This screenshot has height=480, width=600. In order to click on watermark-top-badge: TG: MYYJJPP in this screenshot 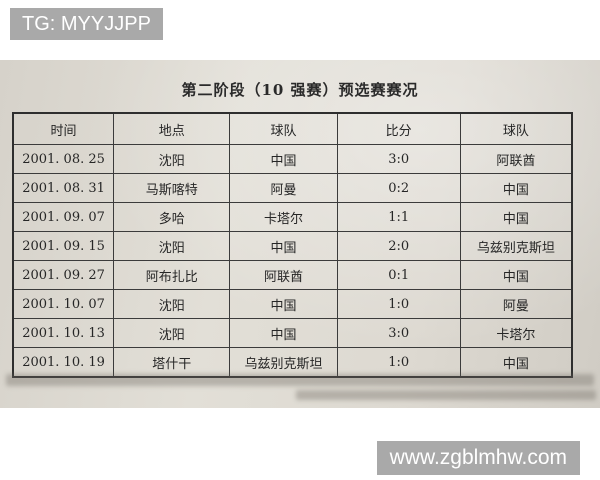, I will do `click(86, 24)`.